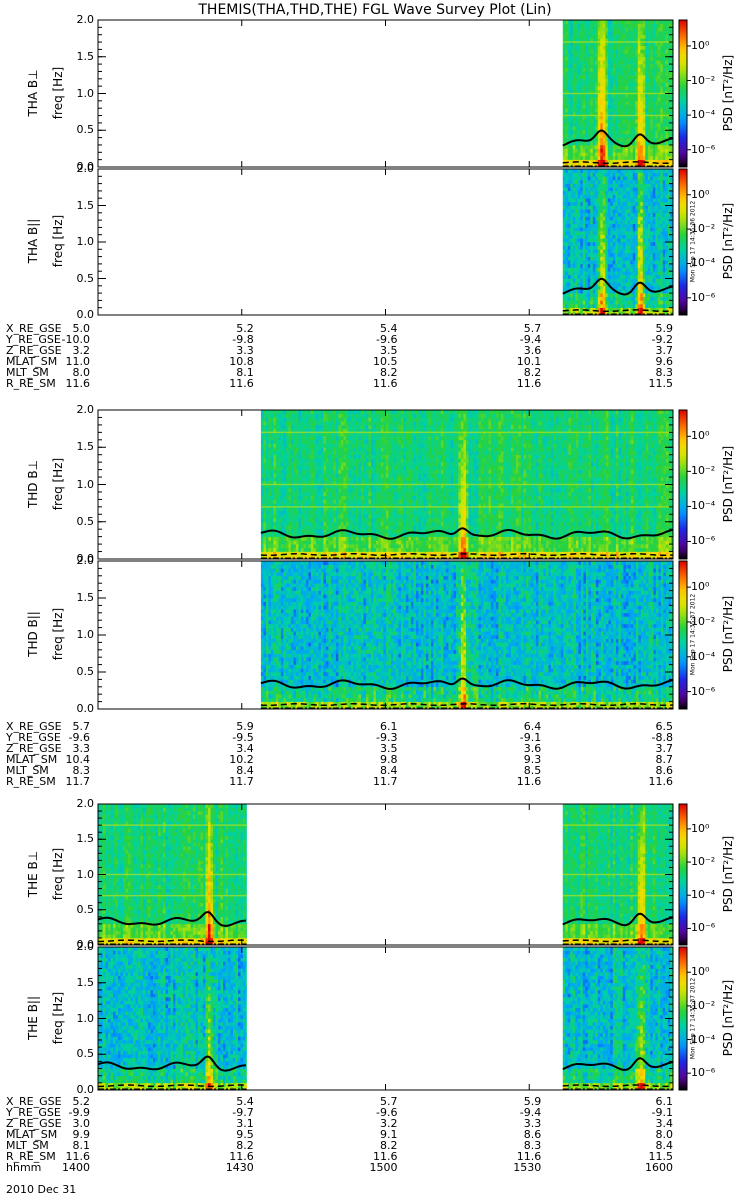 The image size is (750, 1200). What do you see at coordinates (372, 1134) in the screenshot?
I see `ephemeris-value: 9.1` at bounding box center [372, 1134].